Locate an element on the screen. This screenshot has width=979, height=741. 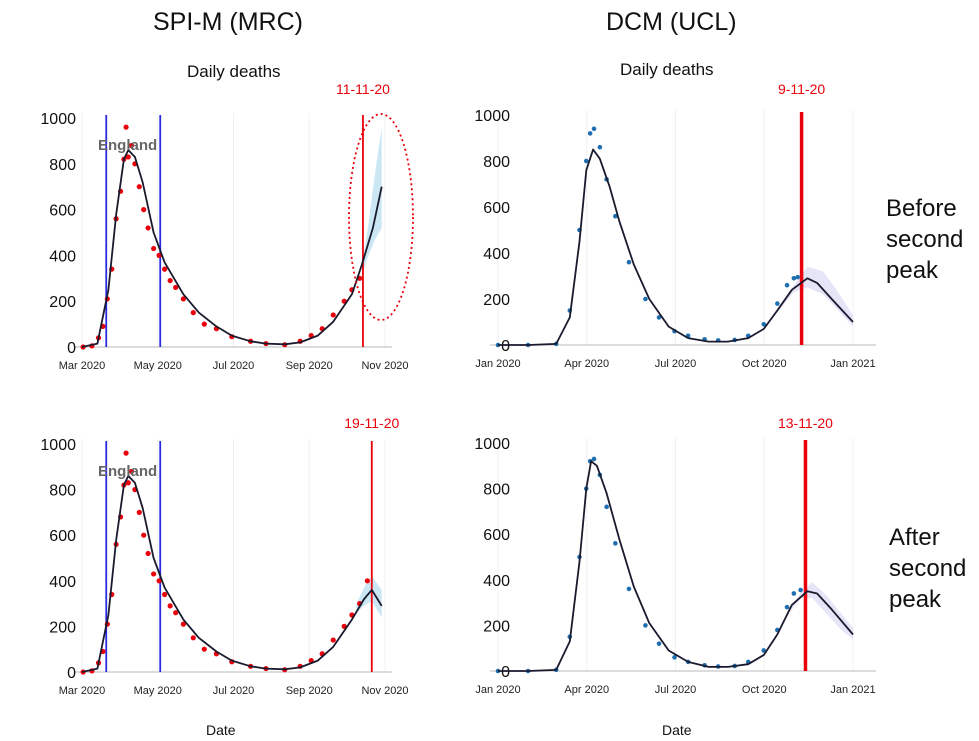
forecast-date-label: 19-11-20 is located at coordinates (371, 423).